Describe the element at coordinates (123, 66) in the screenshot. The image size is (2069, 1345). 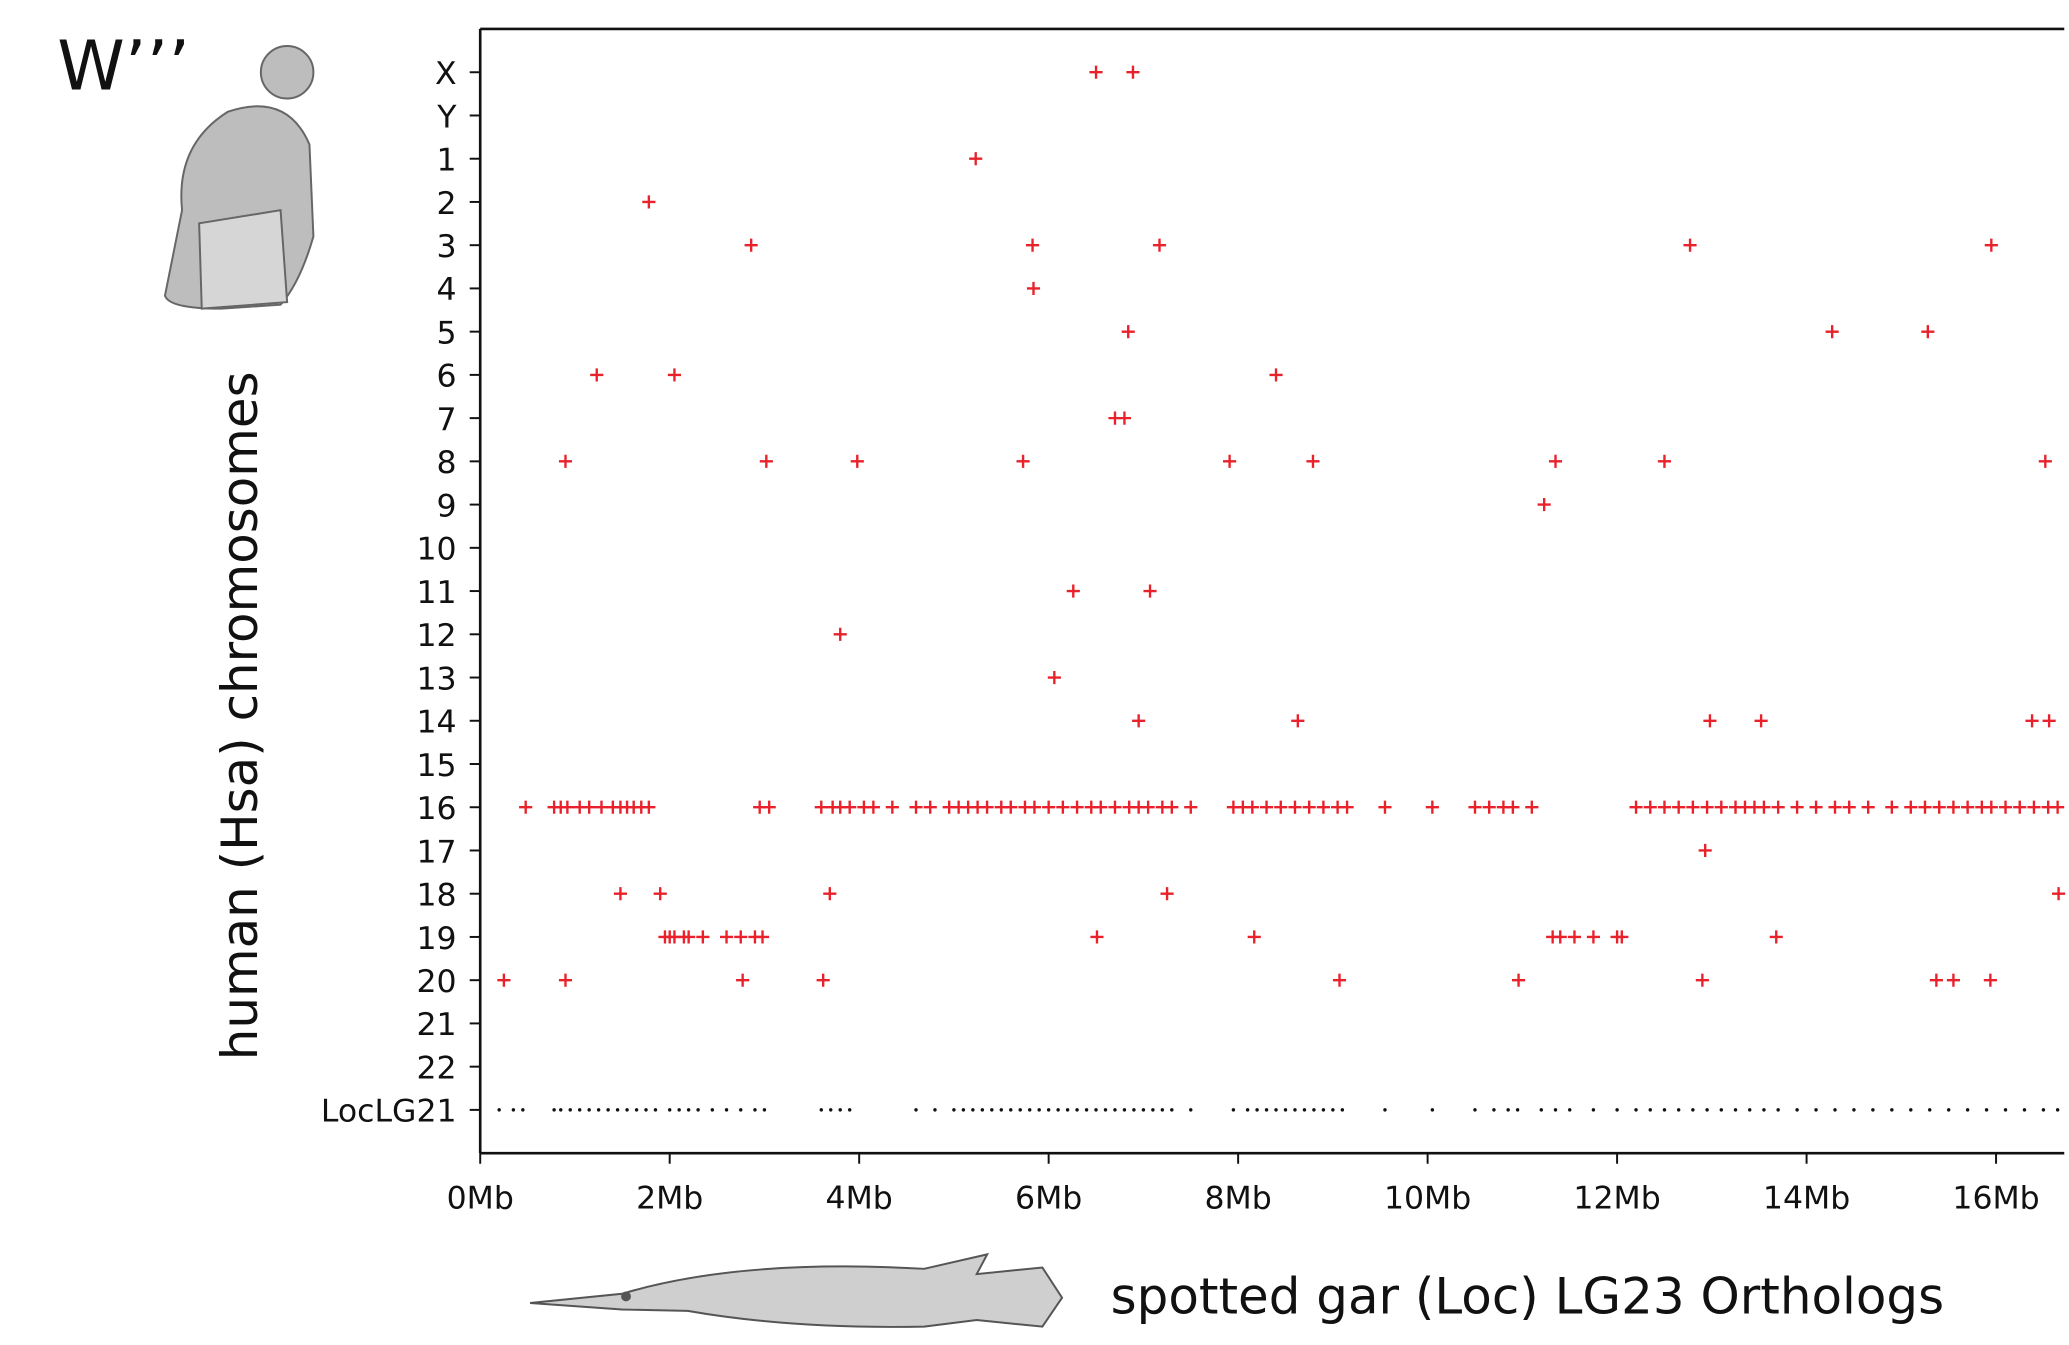
I see `panel-label: W’’’` at that location.